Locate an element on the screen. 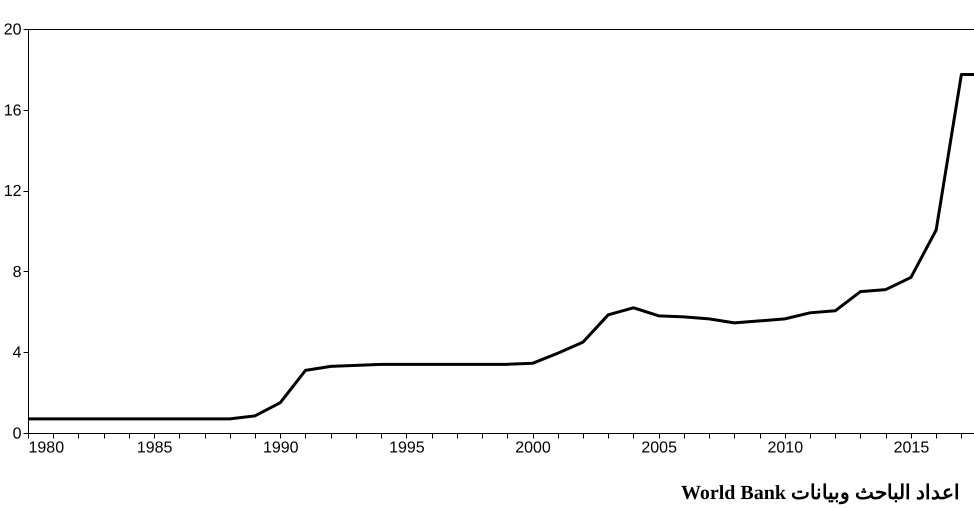  y-tick-label: 12 is located at coordinates (13, 191).